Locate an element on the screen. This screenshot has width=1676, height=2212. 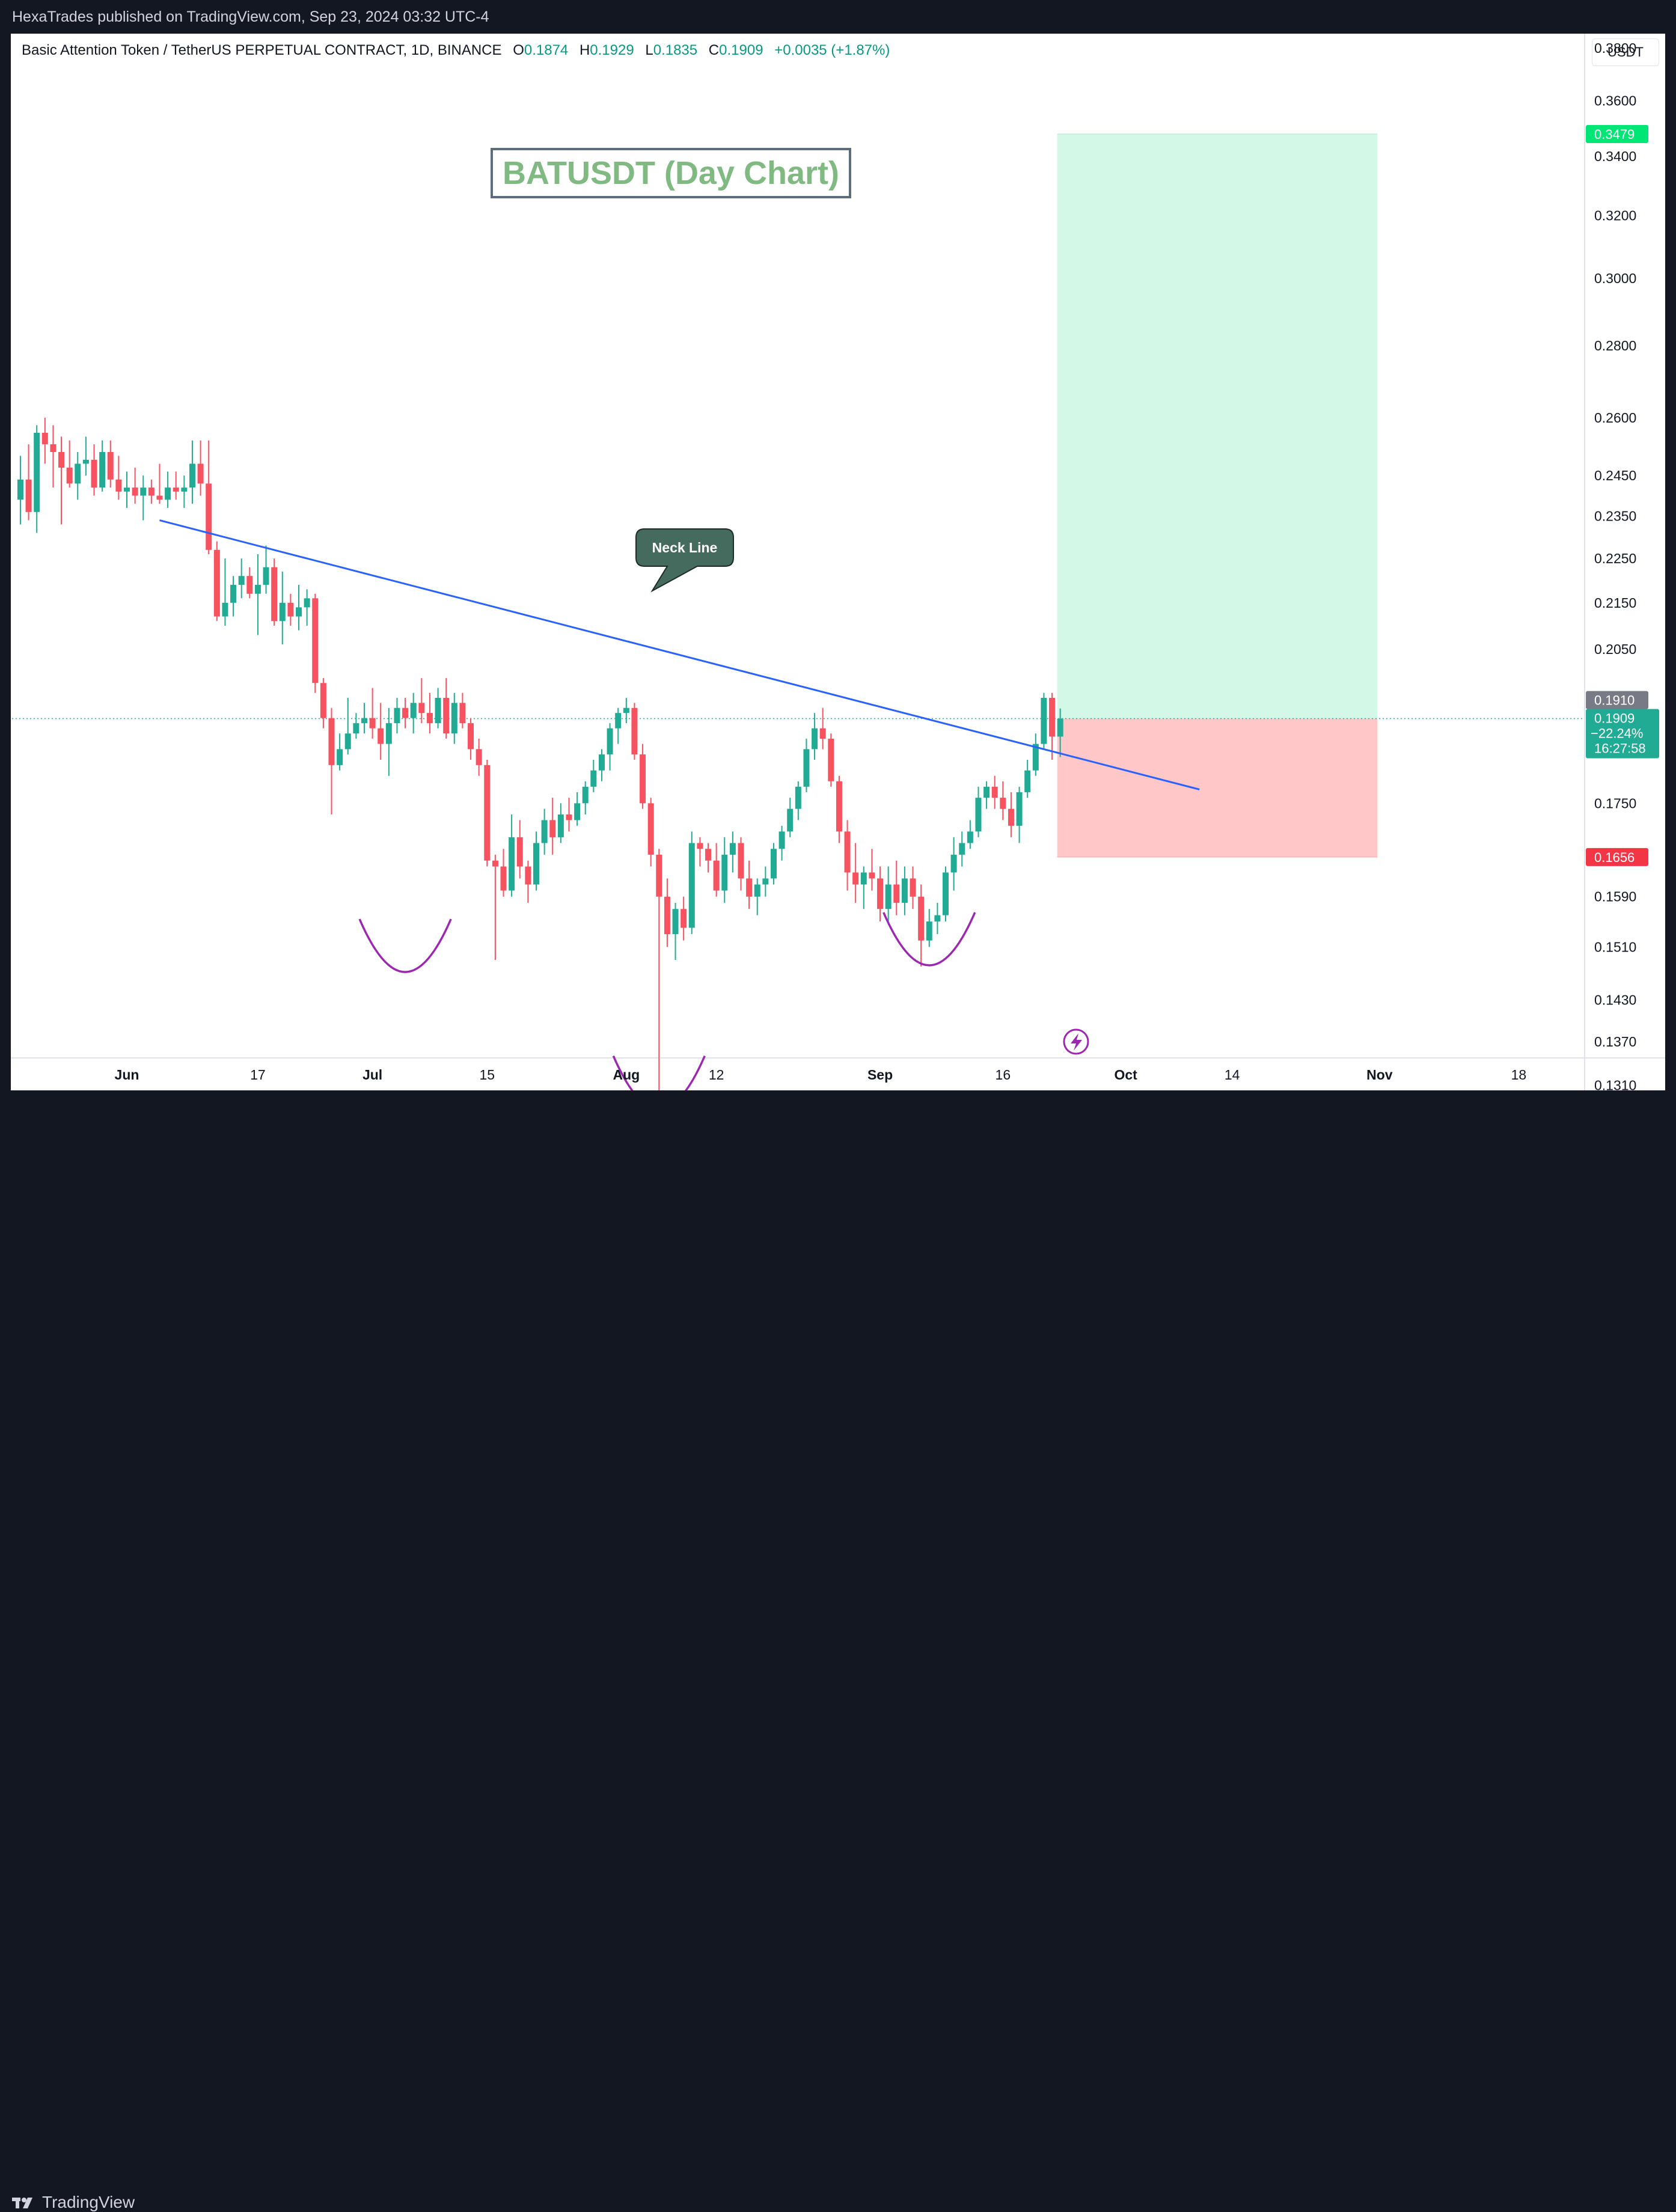
time-tick-label: Oct is located at coordinates (1126, 1075).